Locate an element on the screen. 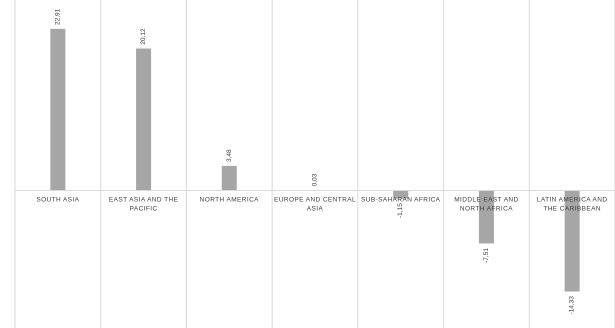 The image size is (615, 328). category-label: NORTH AFRICA is located at coordinates (486, 208).